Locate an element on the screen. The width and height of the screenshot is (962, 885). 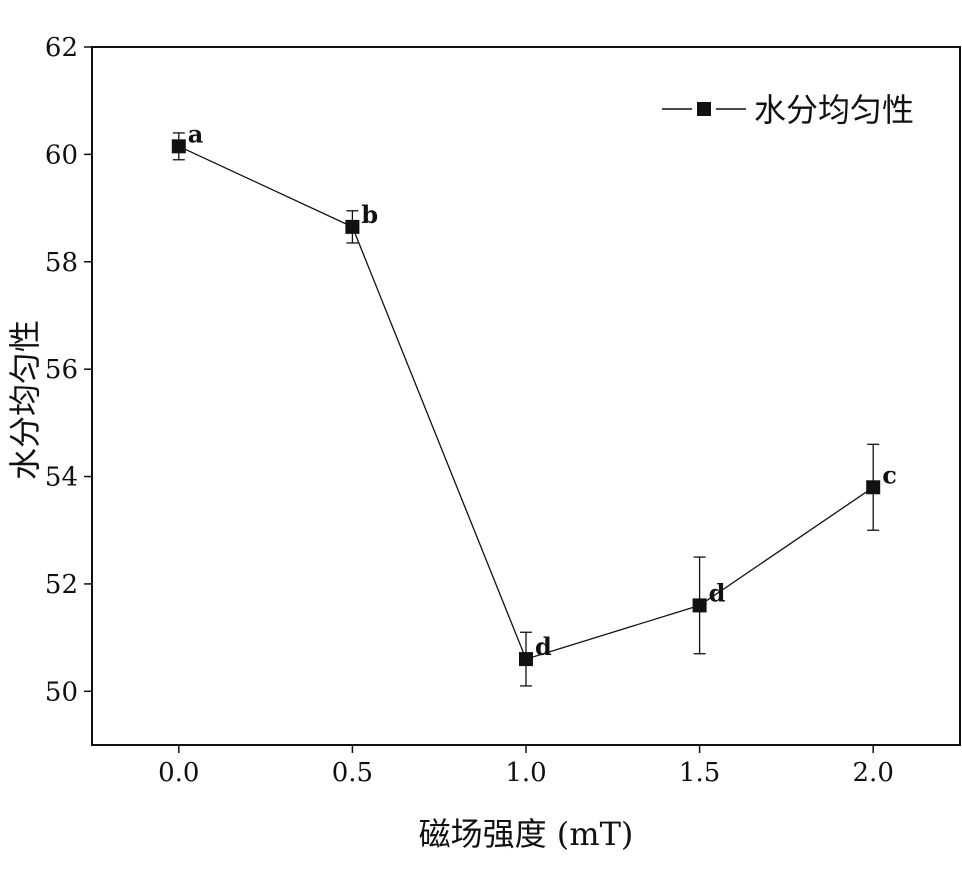
x-tick-label: 2.0 is located at coordinates (873, 773).